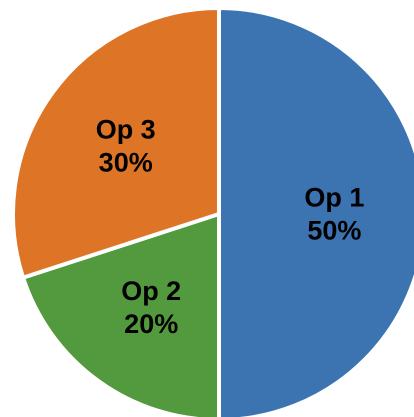  Describe the element at coordinates (151, 324) in the screenshot. I see `slice-label-percent: 20%` at that location.